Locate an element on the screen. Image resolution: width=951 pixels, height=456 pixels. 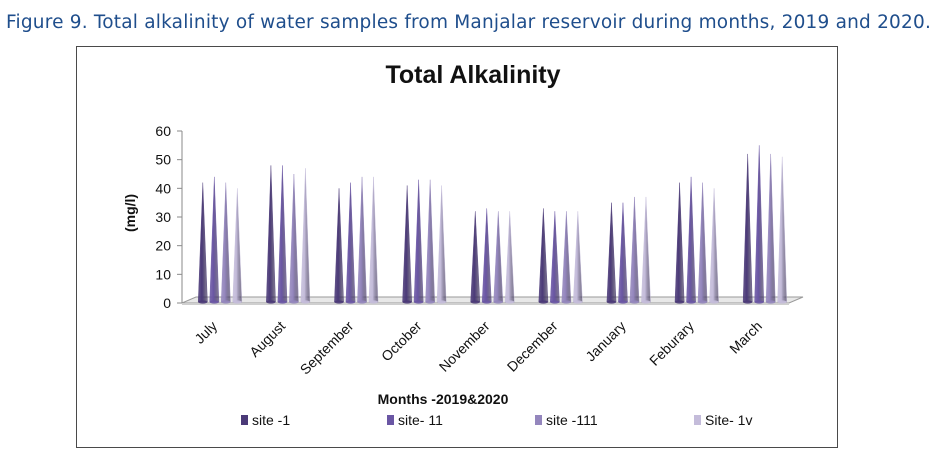
floor-edge is located at coordinates (485, 304).